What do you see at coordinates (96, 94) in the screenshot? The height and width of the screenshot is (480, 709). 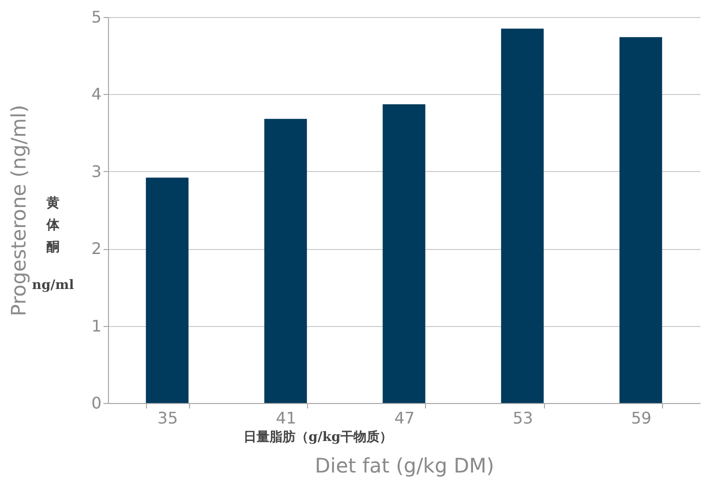 I see `y-tick-label: 4` at bounding box center [96, 94].